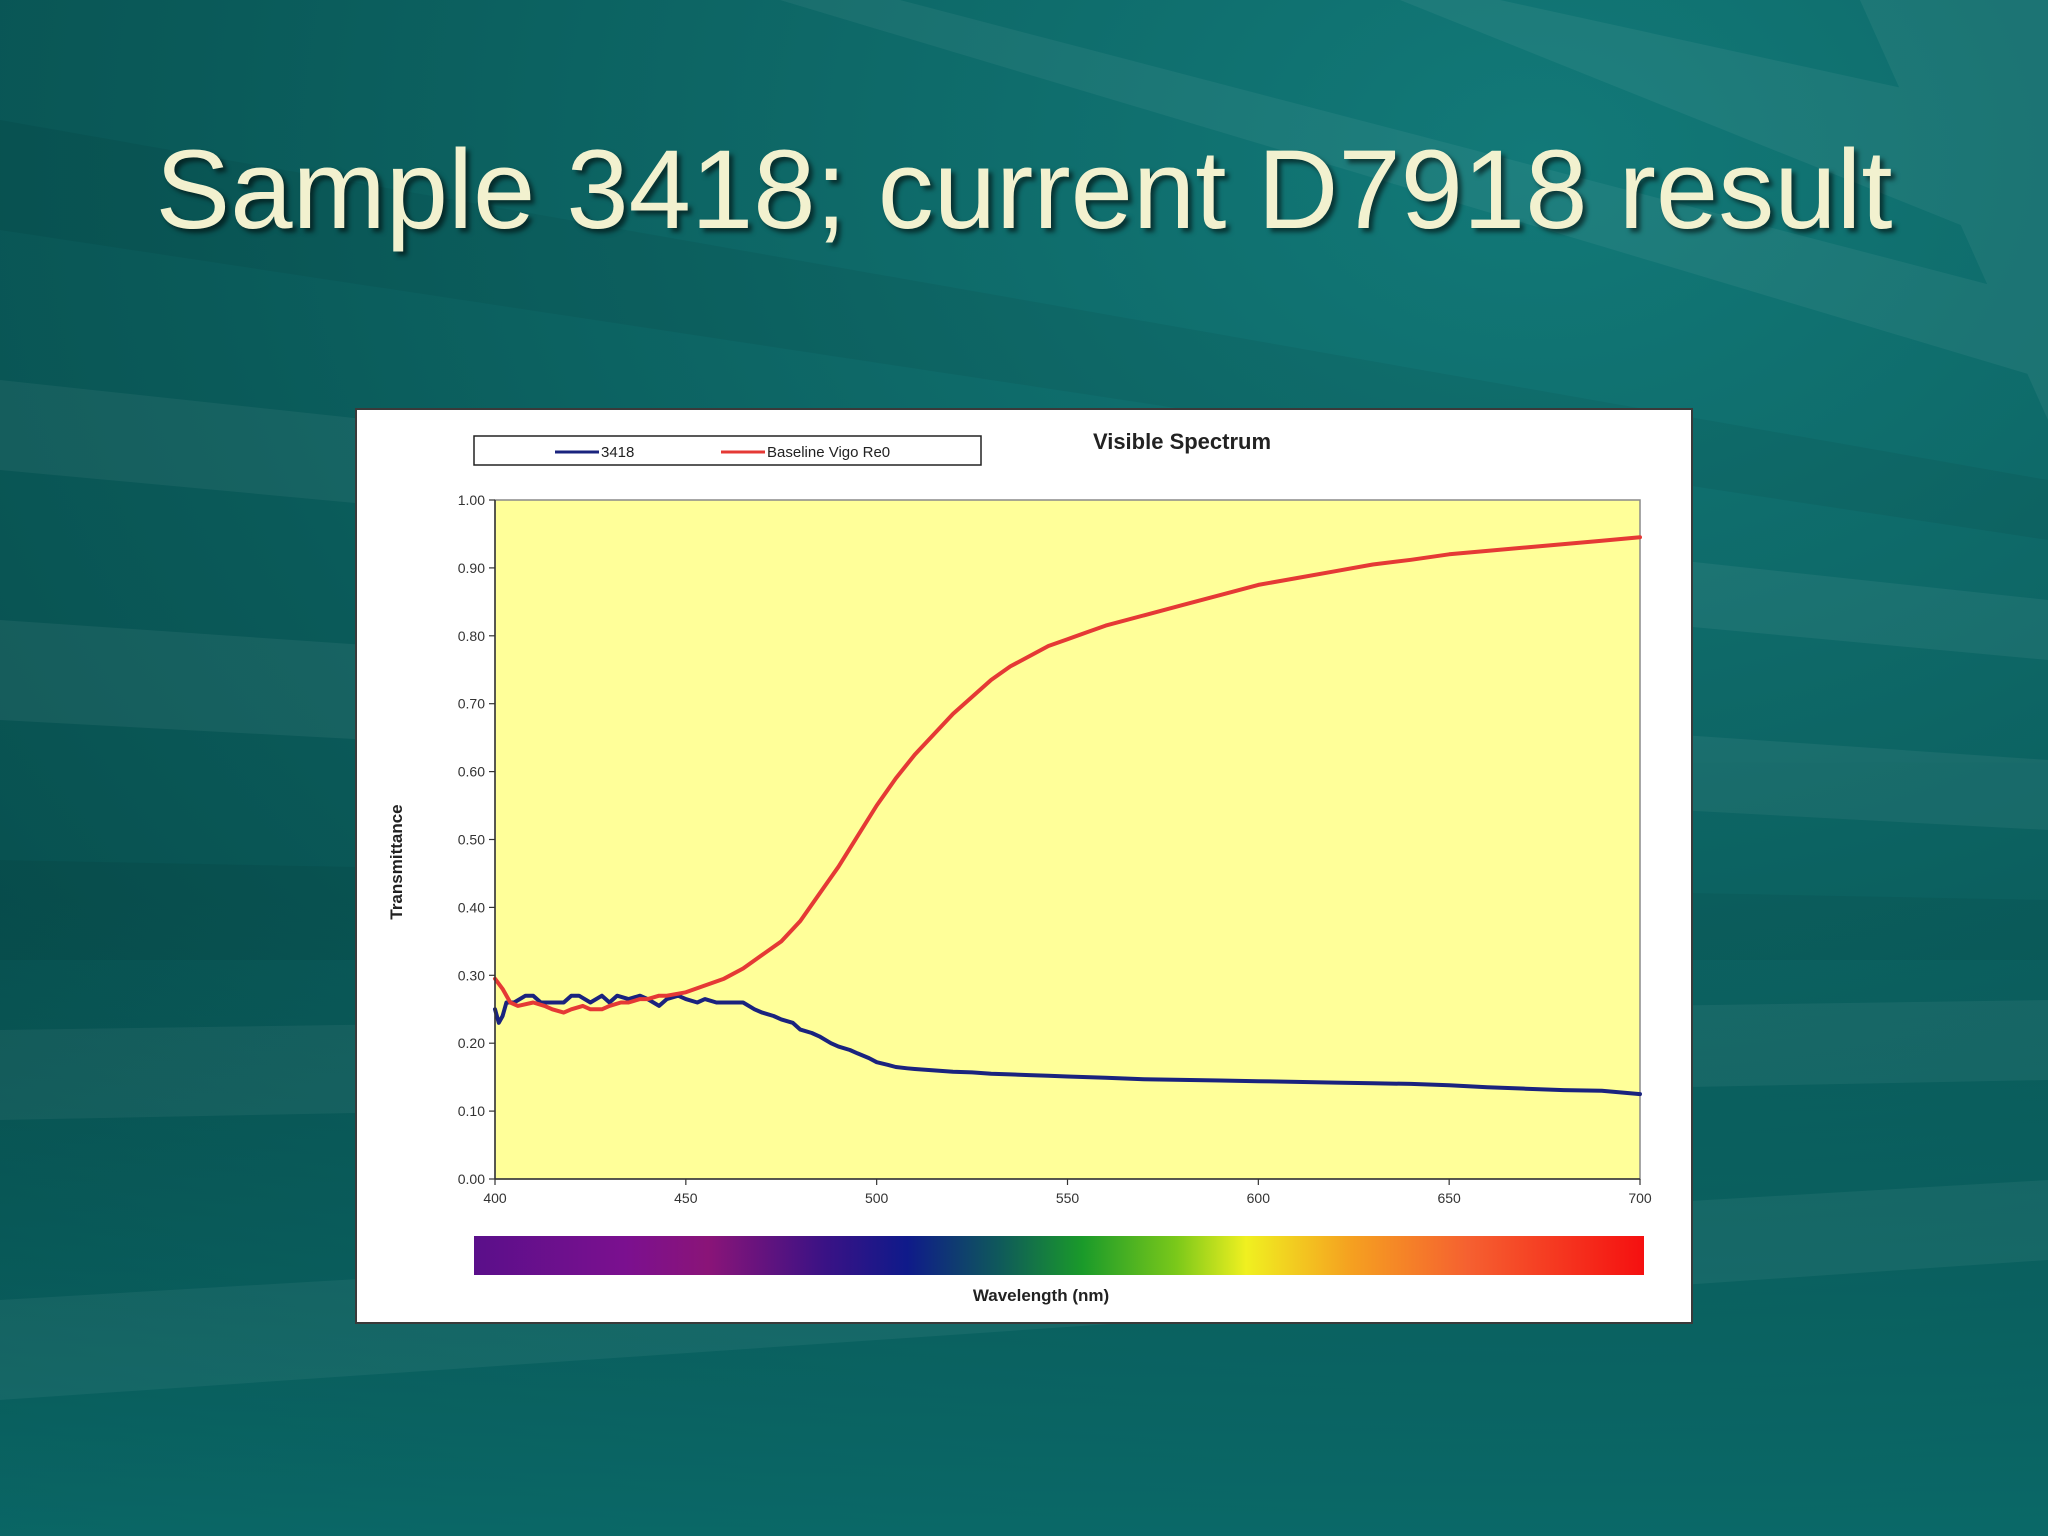 The height and width of the screenshot is (1536, 2048). What do you see at coordinates (471, 907) in the screenshot?
I see `y-tick-label: 0.40` at bounding box center [471, 907].